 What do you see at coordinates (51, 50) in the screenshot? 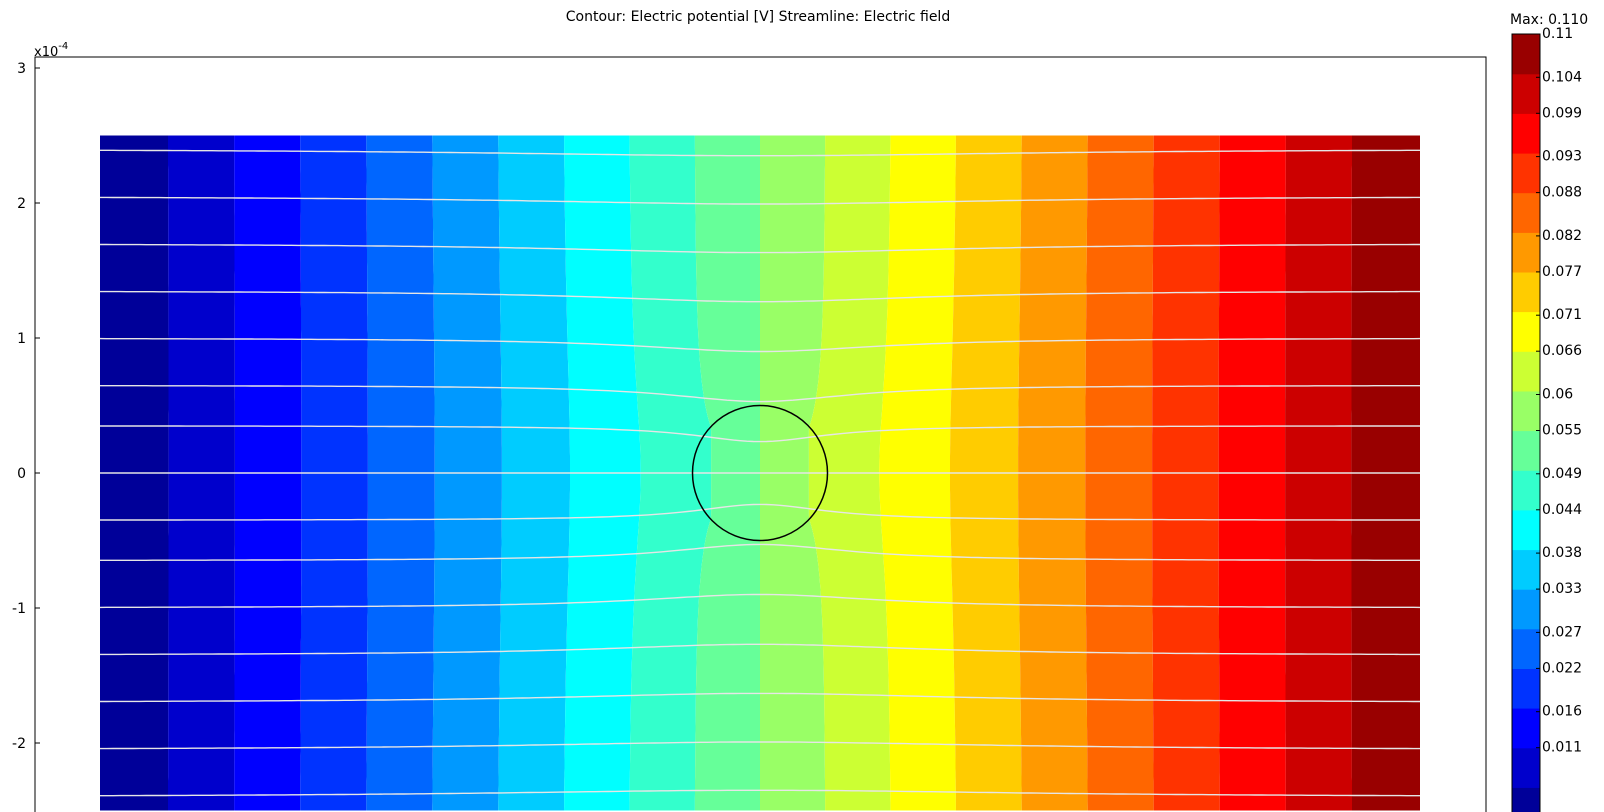
I see `y-exponent-label: x10-4` at bounding box center [51, 50].